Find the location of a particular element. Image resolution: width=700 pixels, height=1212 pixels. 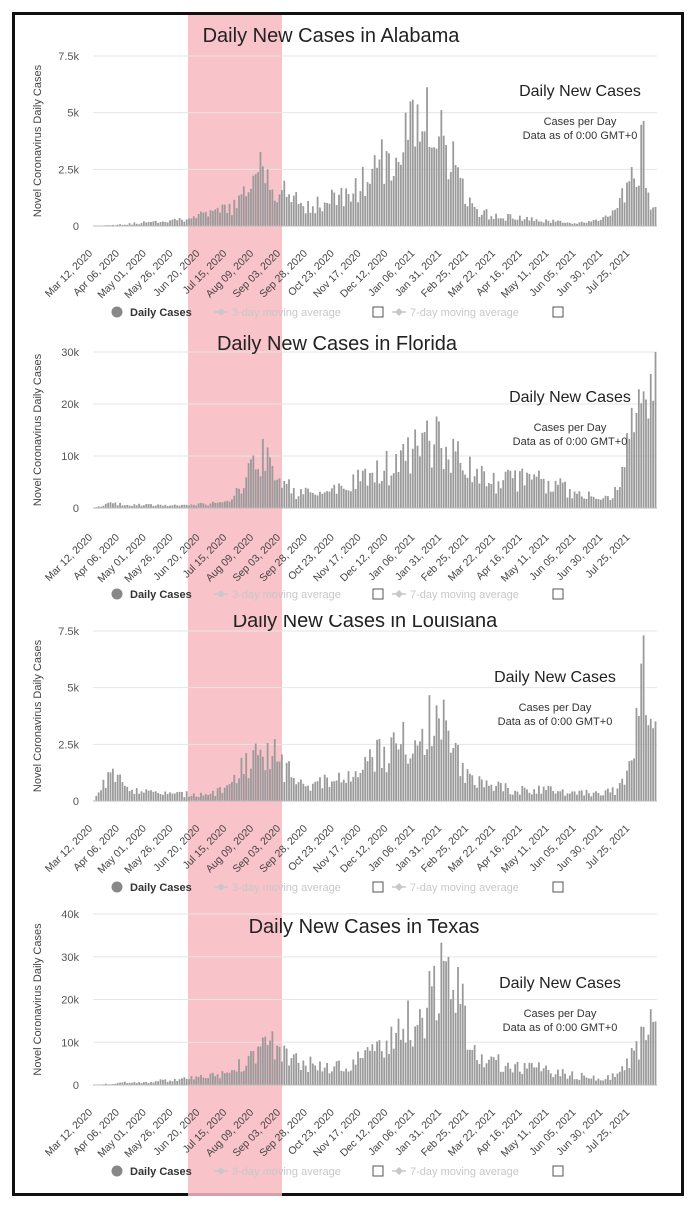

y-tick-label: 0 is located at coordinates (76, 802).